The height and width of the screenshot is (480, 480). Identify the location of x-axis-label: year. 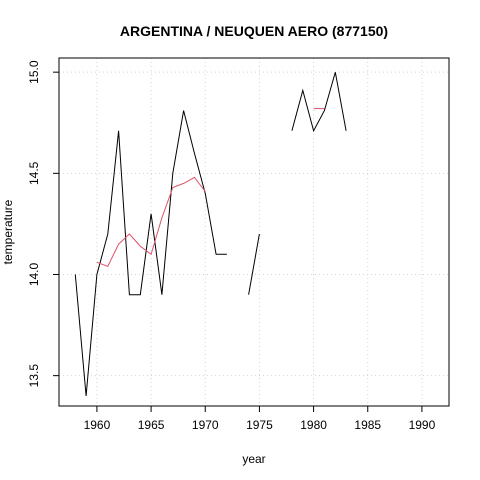
(253, 459).